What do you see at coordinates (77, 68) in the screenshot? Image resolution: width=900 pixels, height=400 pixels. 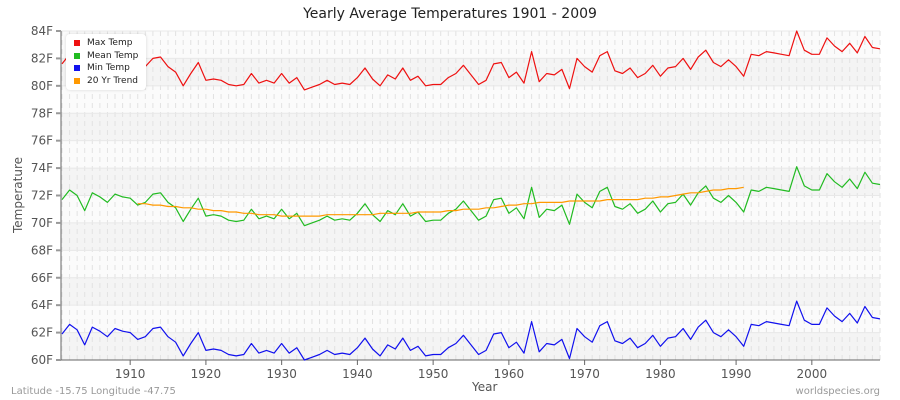 I see `min-temp-swatch-icon` at bounding box center [77, 68].